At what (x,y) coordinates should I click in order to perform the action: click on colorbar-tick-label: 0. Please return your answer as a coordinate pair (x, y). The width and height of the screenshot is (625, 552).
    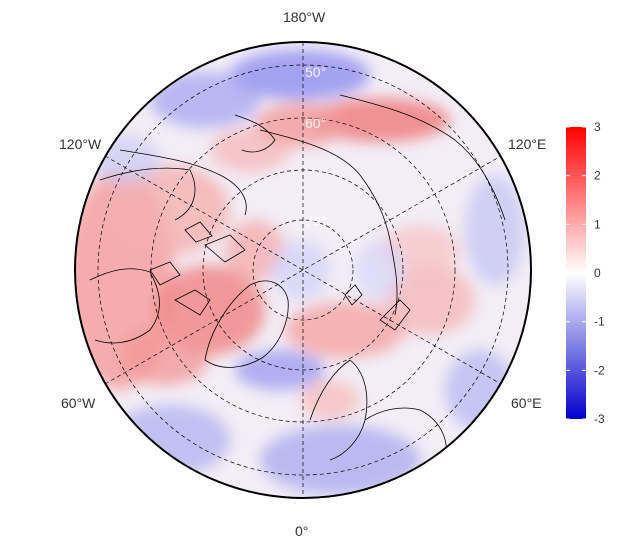
    Looking at the image, I should click on (597, 273).